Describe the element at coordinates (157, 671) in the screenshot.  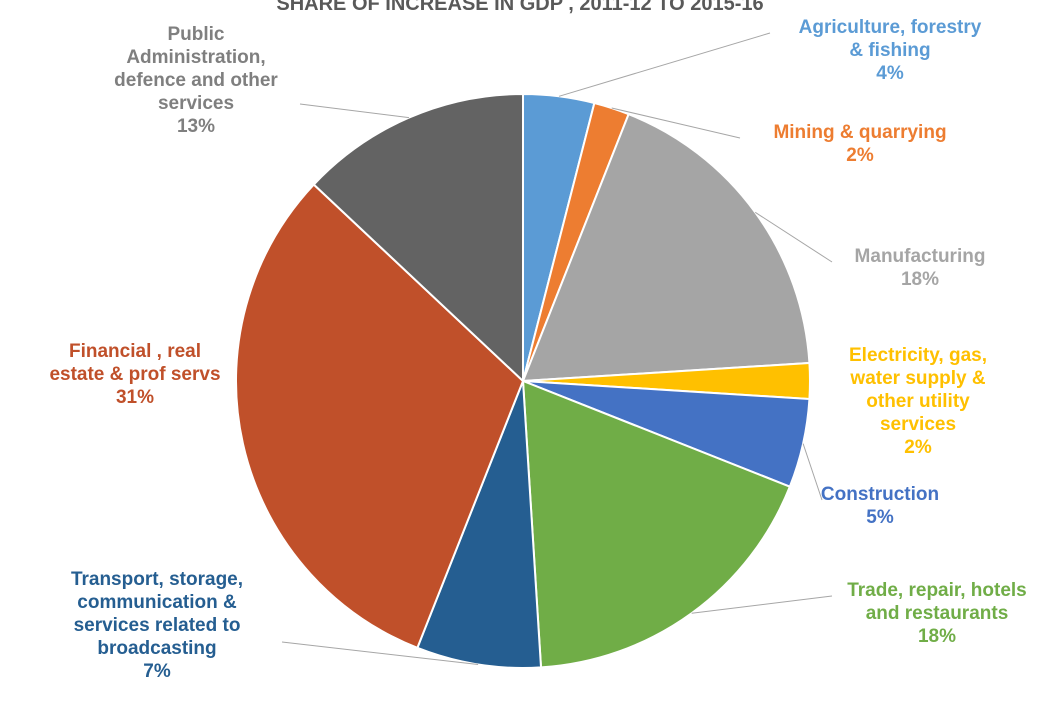
I see `slice-value: 7%` at that location.